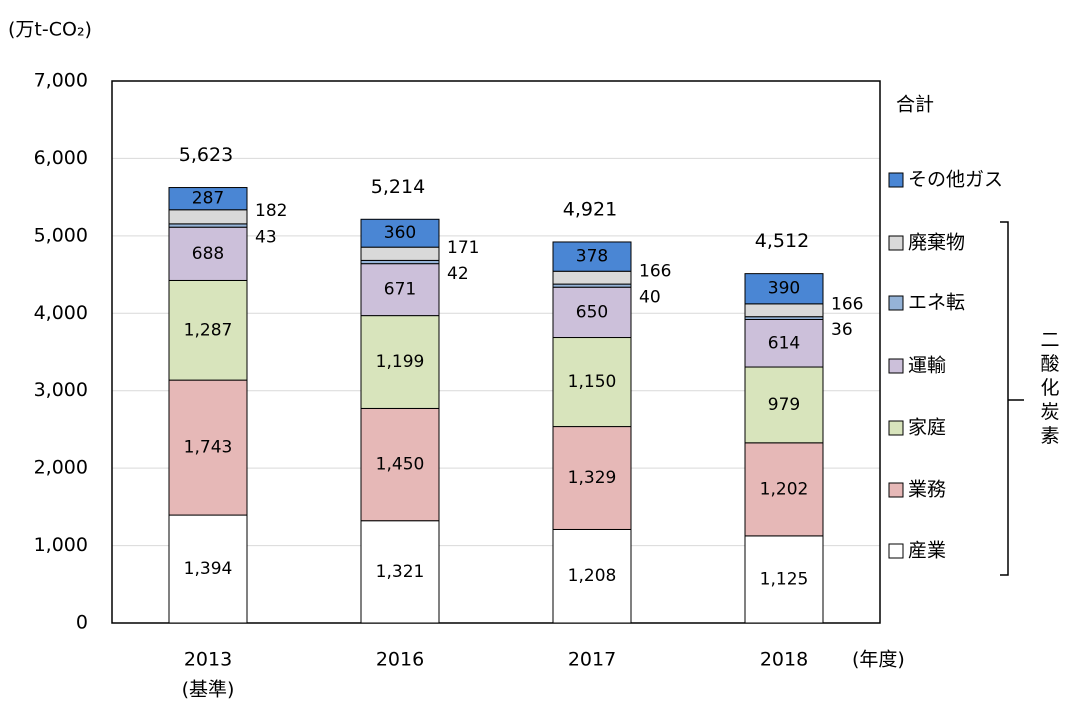 This screenshot has width=1071, height=702. What do you see at coordinates (208, 448) in the screenshot?
I see `value-label: 1,743` at bounding box center [208, 448].